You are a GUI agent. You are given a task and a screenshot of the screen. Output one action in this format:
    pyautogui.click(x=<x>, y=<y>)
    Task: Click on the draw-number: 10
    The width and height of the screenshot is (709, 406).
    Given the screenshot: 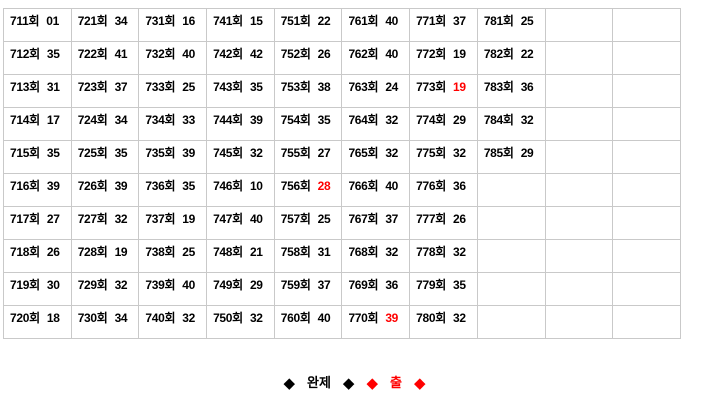 What is the action you would take?
    pyautogui.click(x=256, y=186)
    